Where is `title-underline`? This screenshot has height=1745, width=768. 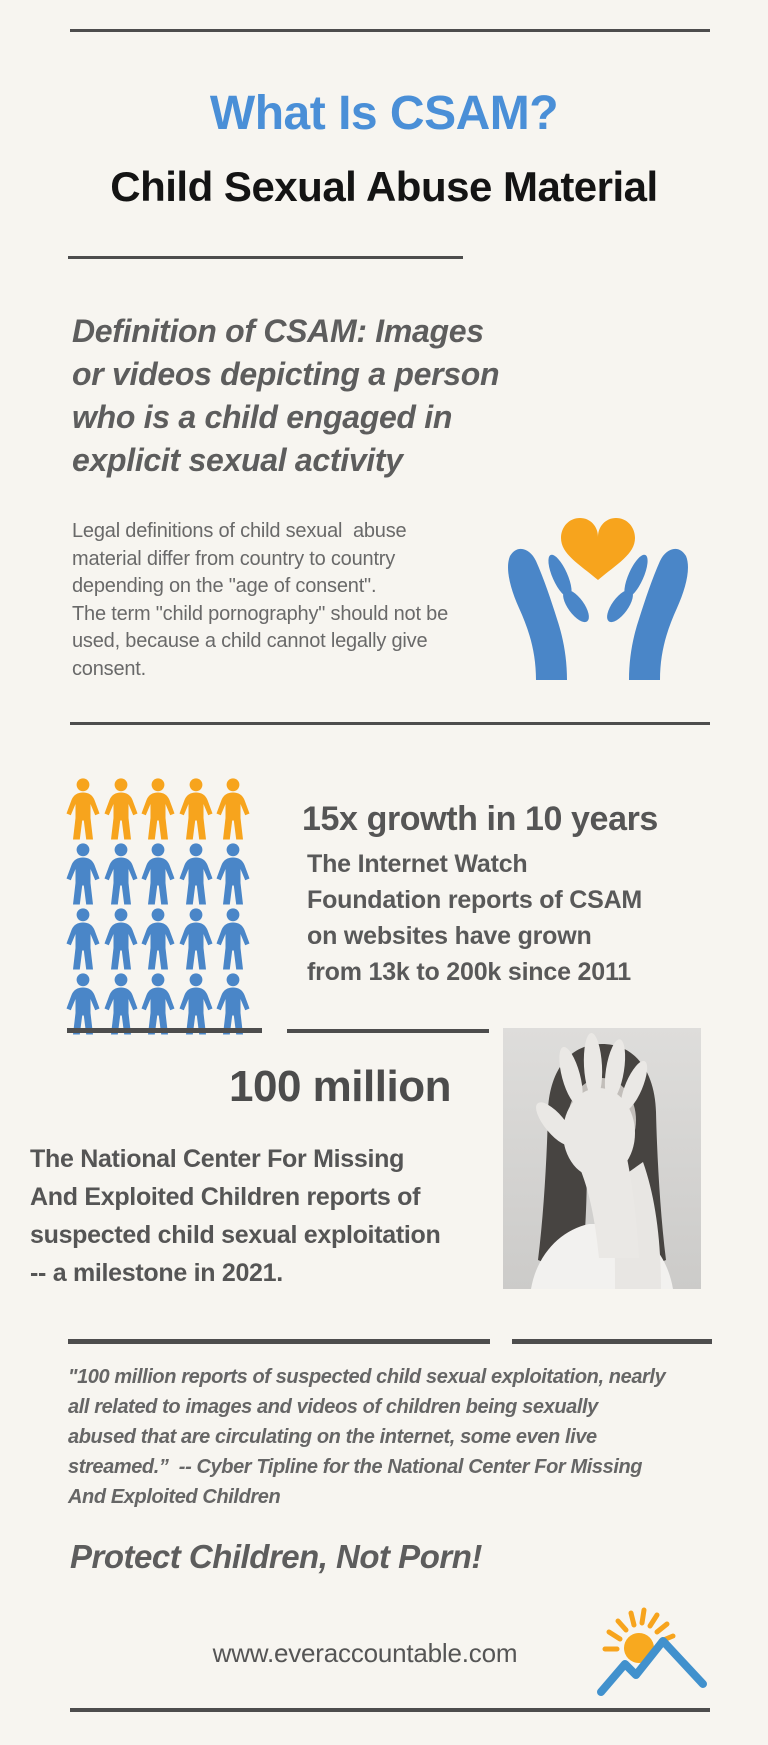 title-underline is located at coordinates (265, 257).